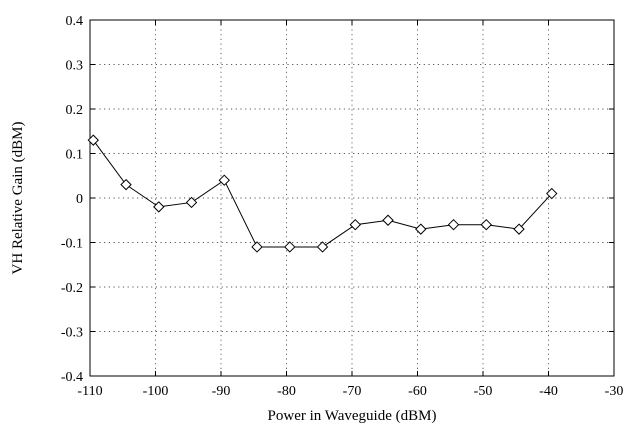 This screenshot has height=425, width=623. Describe the element at coordinates (89, 391) in the screenshot. I see `x-tick-label: -110` at that location.